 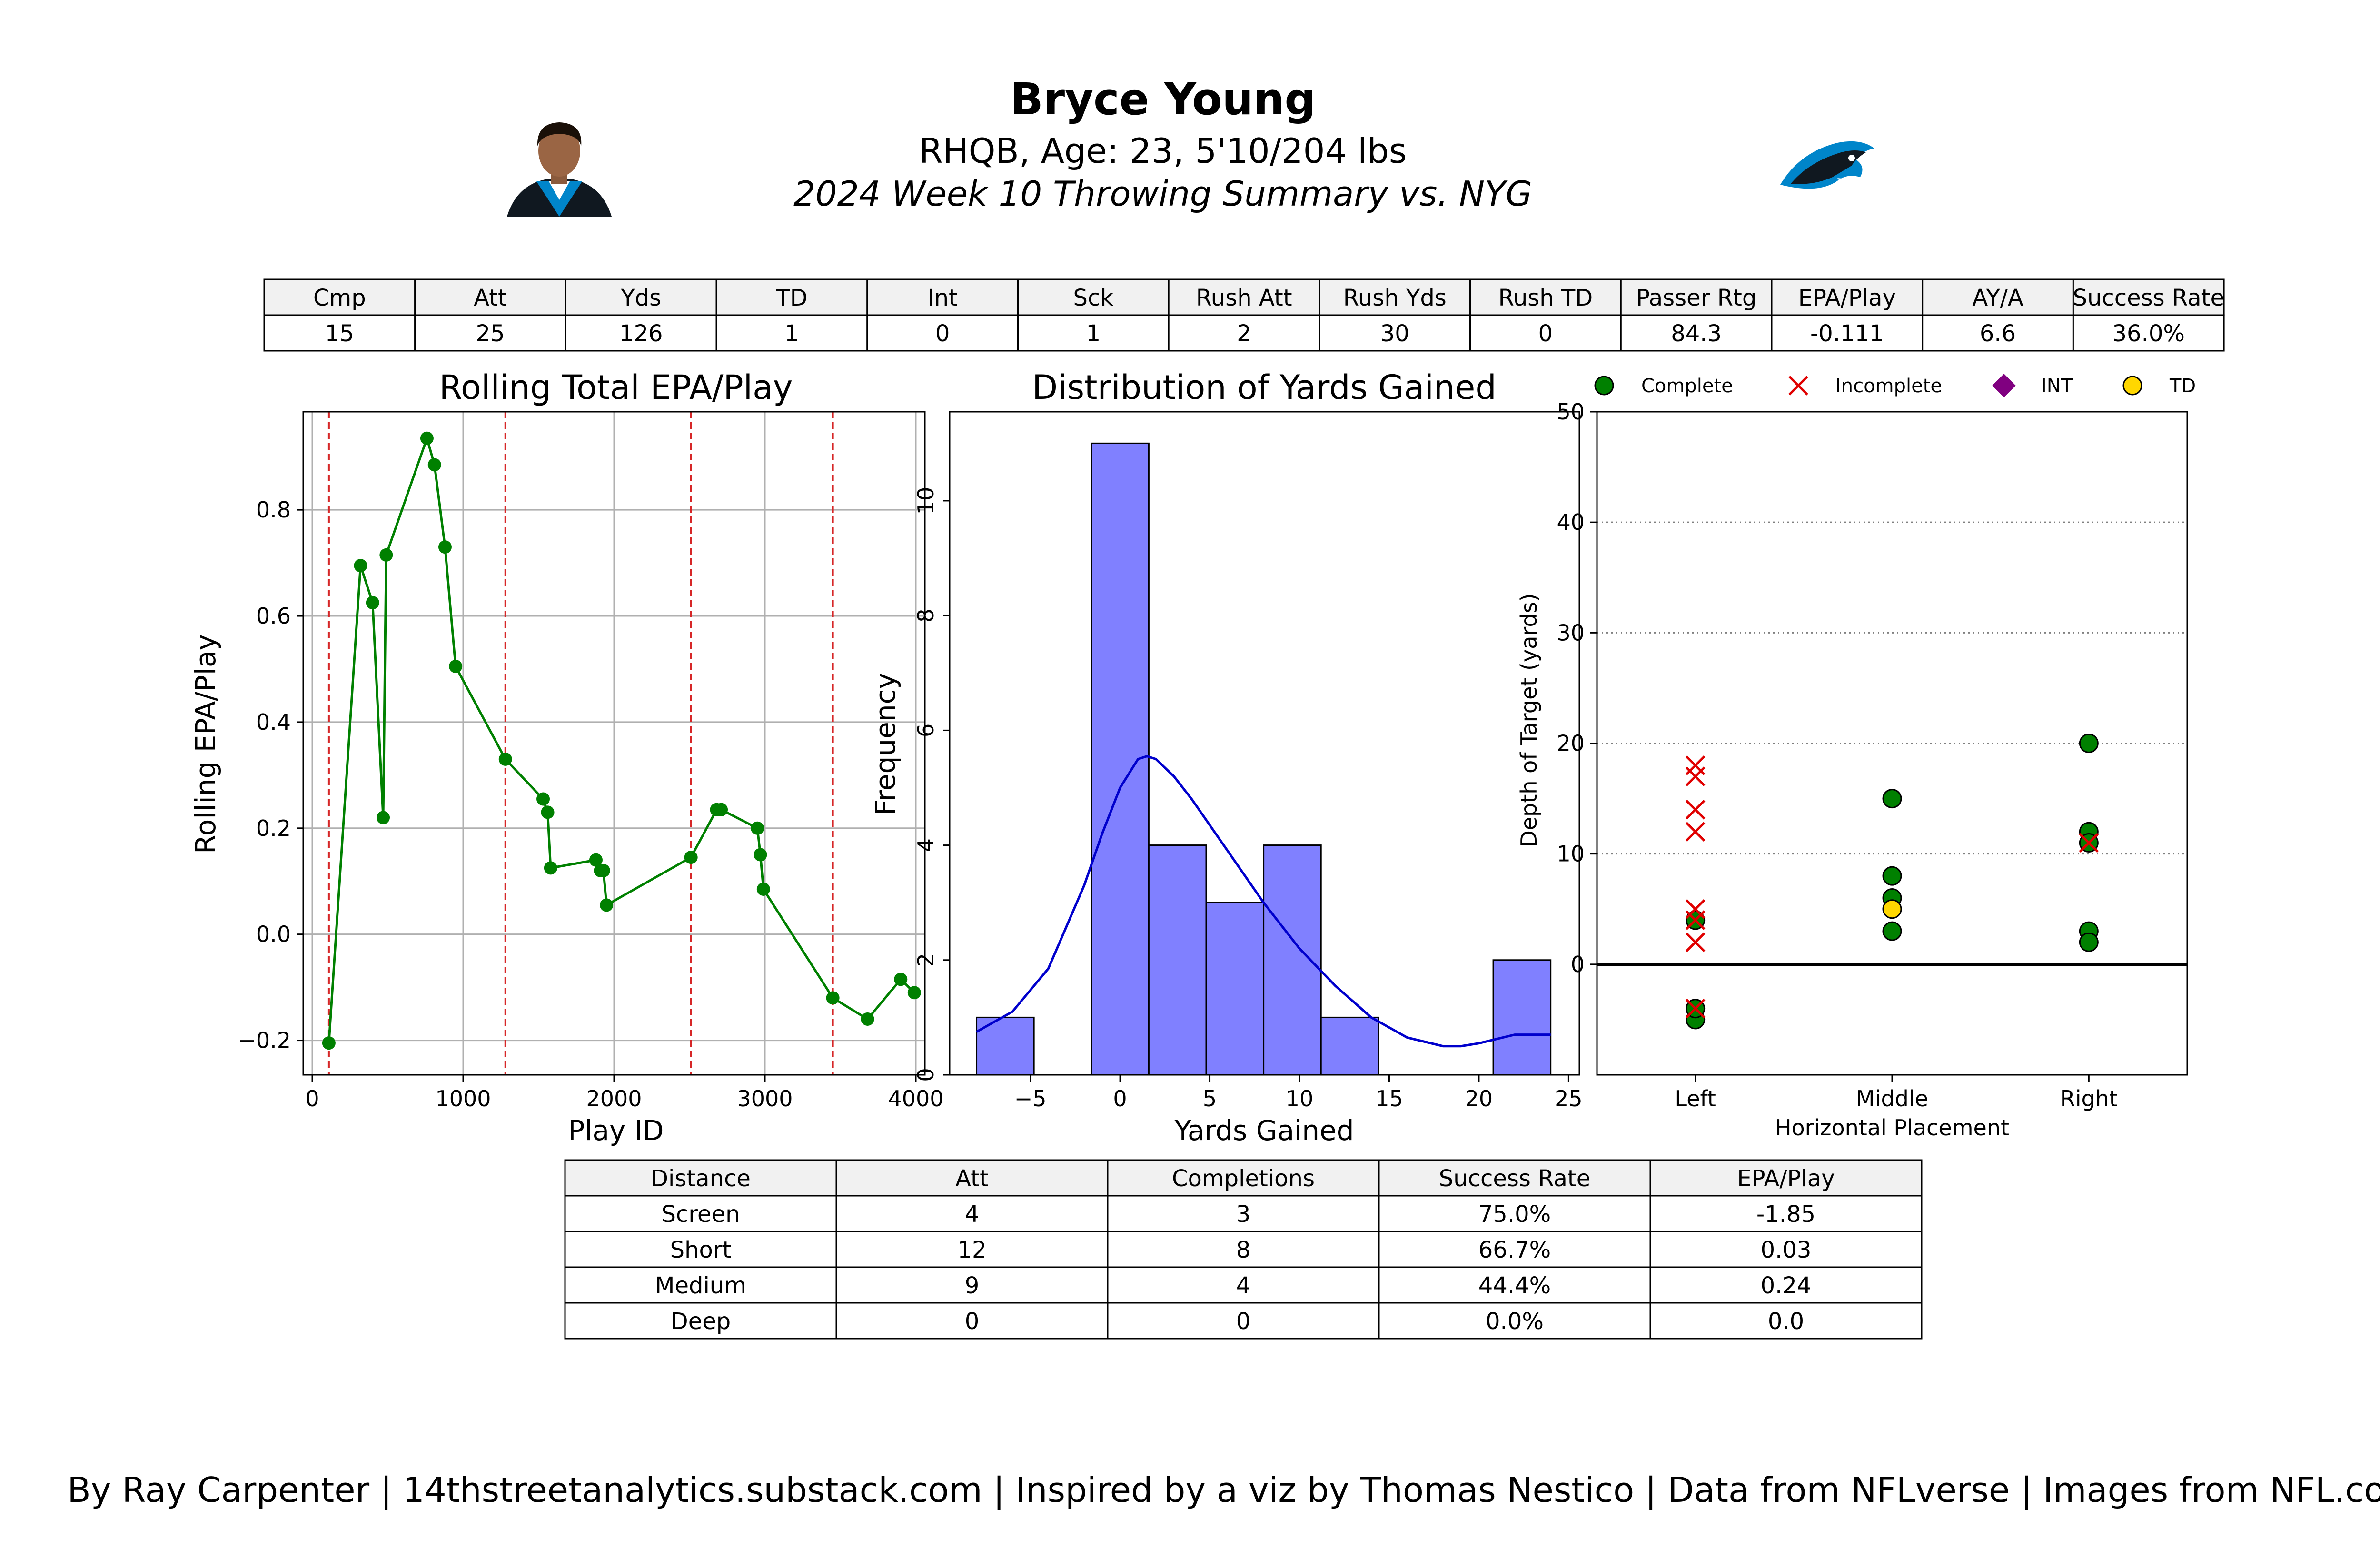 I want to click on summary-table-cell-value: 1, so click(x=791, y=333).